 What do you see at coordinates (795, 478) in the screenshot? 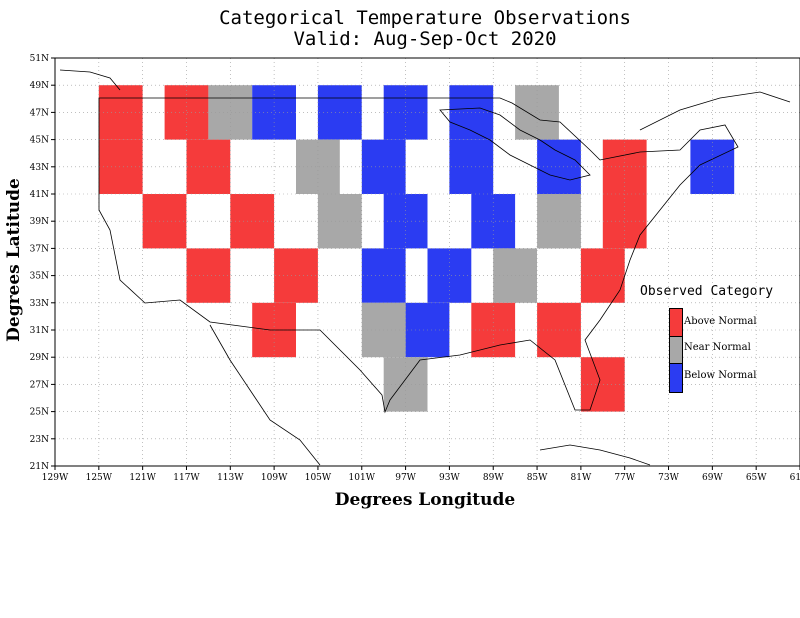
I see `x-tick-label: 61W` at bounding box center [795, 478].